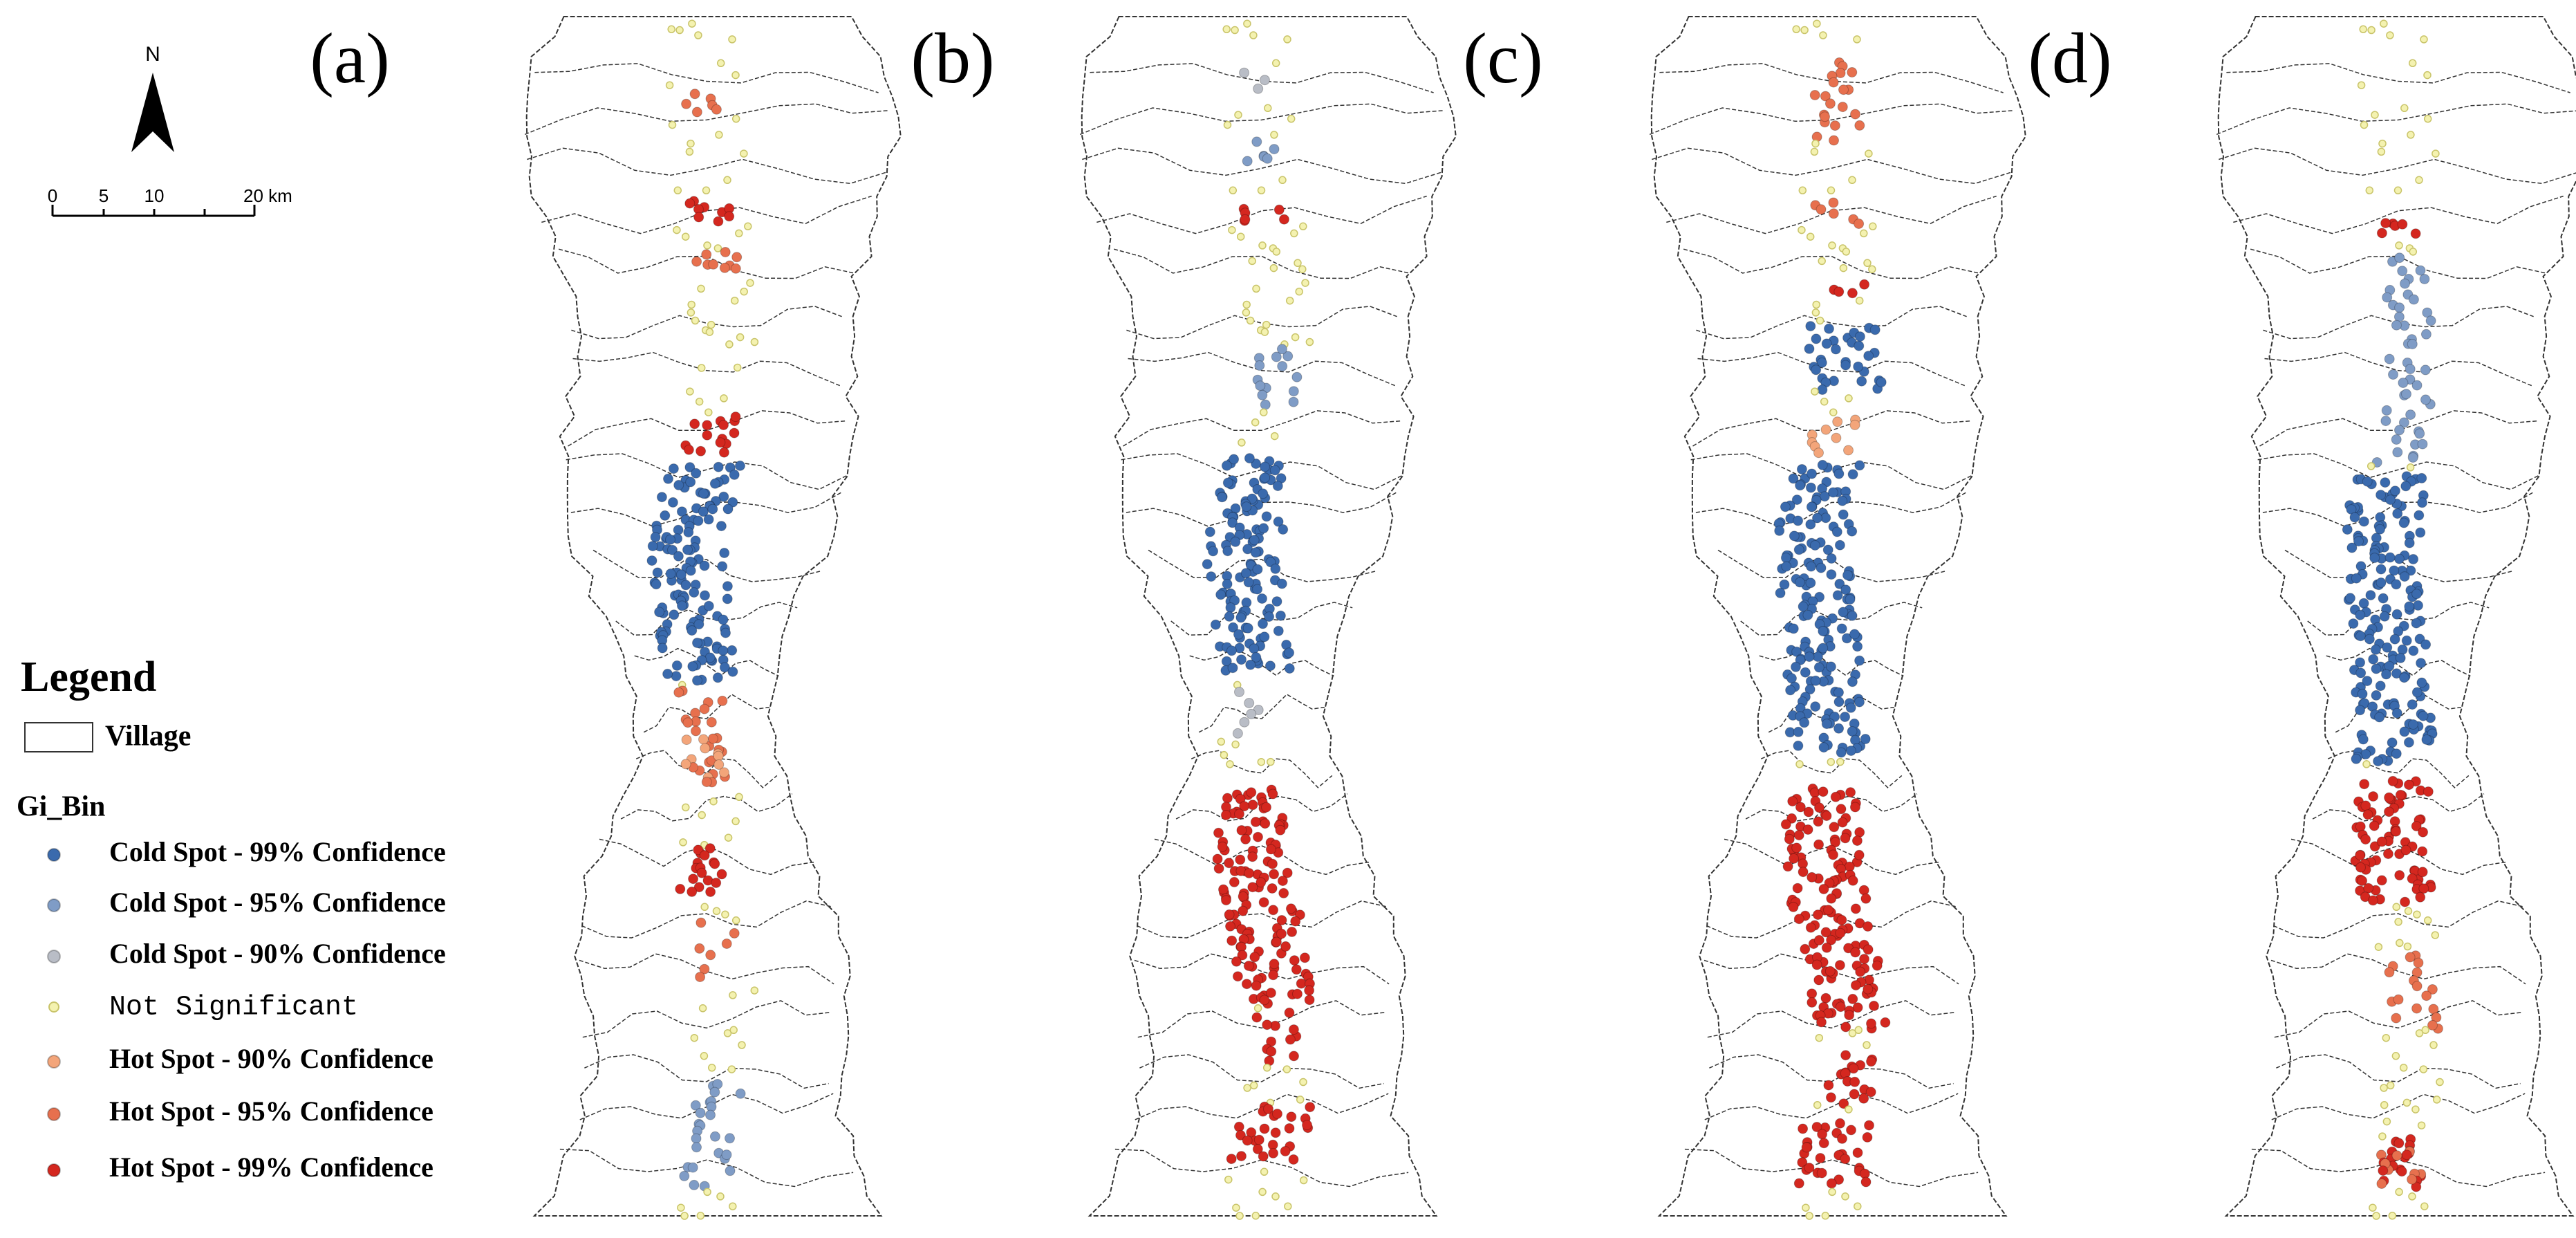 Image resolution: width=2576 pixels, height=1238 pixels. Describe the element at coordinates (54, 905) in the screenshot. I see `legend-symbol` at that location.